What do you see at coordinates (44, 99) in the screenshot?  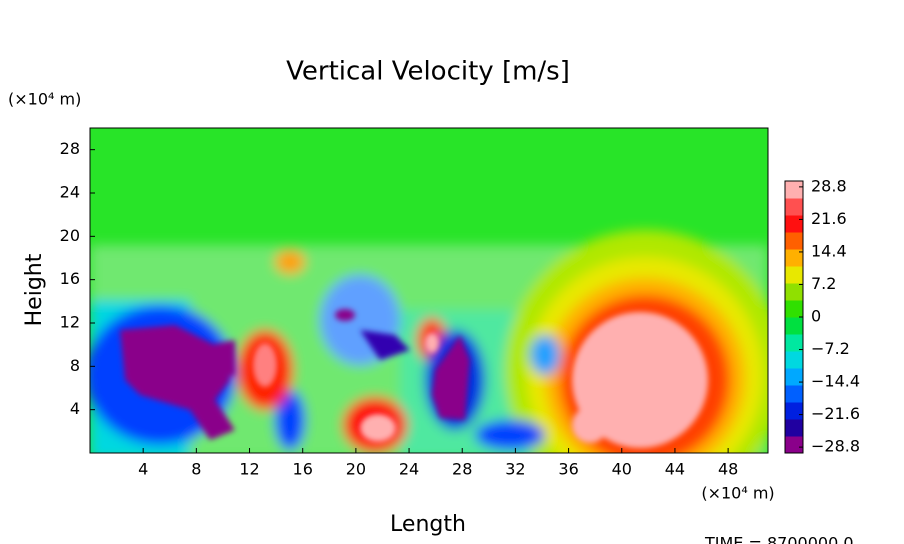 I see `y-unit: (×10⁴ m)` at bounding box center [44, 99].